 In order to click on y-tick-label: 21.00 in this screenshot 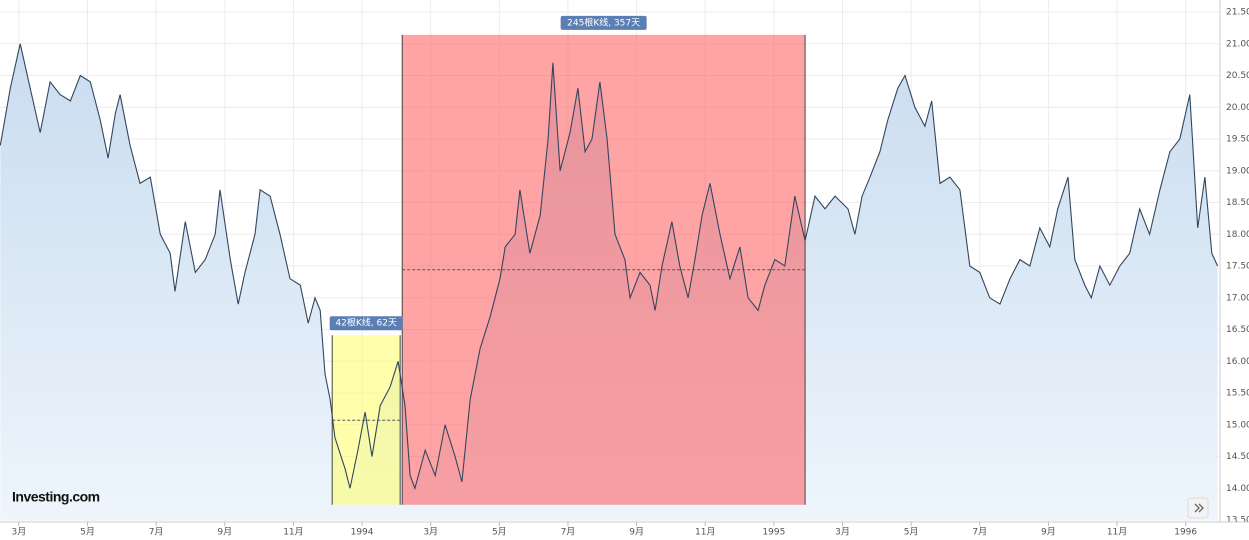, I will do `click(1237, 44)`.